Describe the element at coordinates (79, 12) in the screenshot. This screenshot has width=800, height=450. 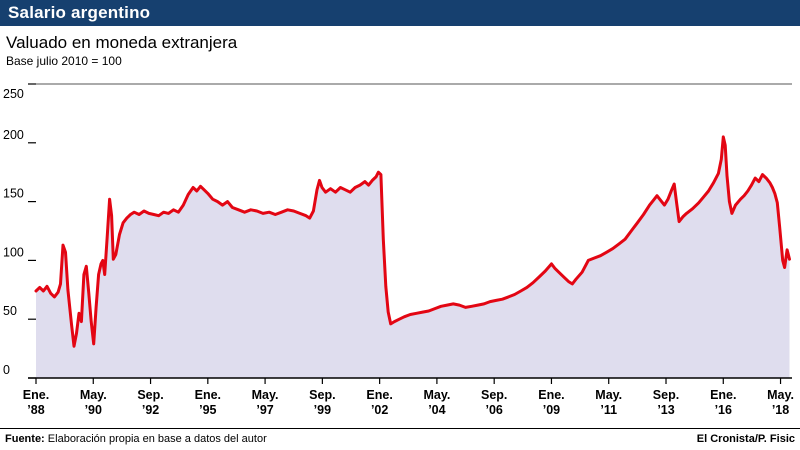
I see `page-title: Salario argentino` at that location.